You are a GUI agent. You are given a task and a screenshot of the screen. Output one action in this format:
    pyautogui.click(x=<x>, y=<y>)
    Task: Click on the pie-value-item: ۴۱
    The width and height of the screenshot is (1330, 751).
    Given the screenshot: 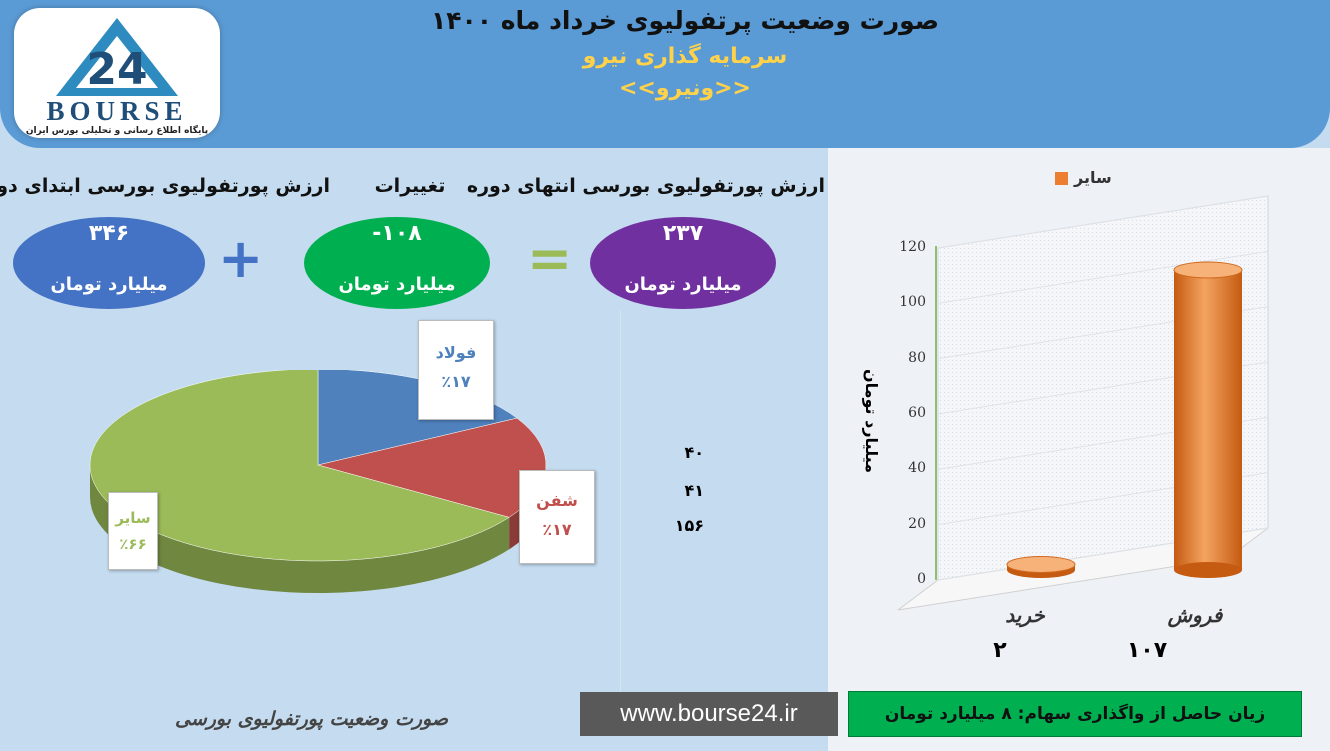 What is the action you would take?
    pyautogui.click(x=694, y=490)
    